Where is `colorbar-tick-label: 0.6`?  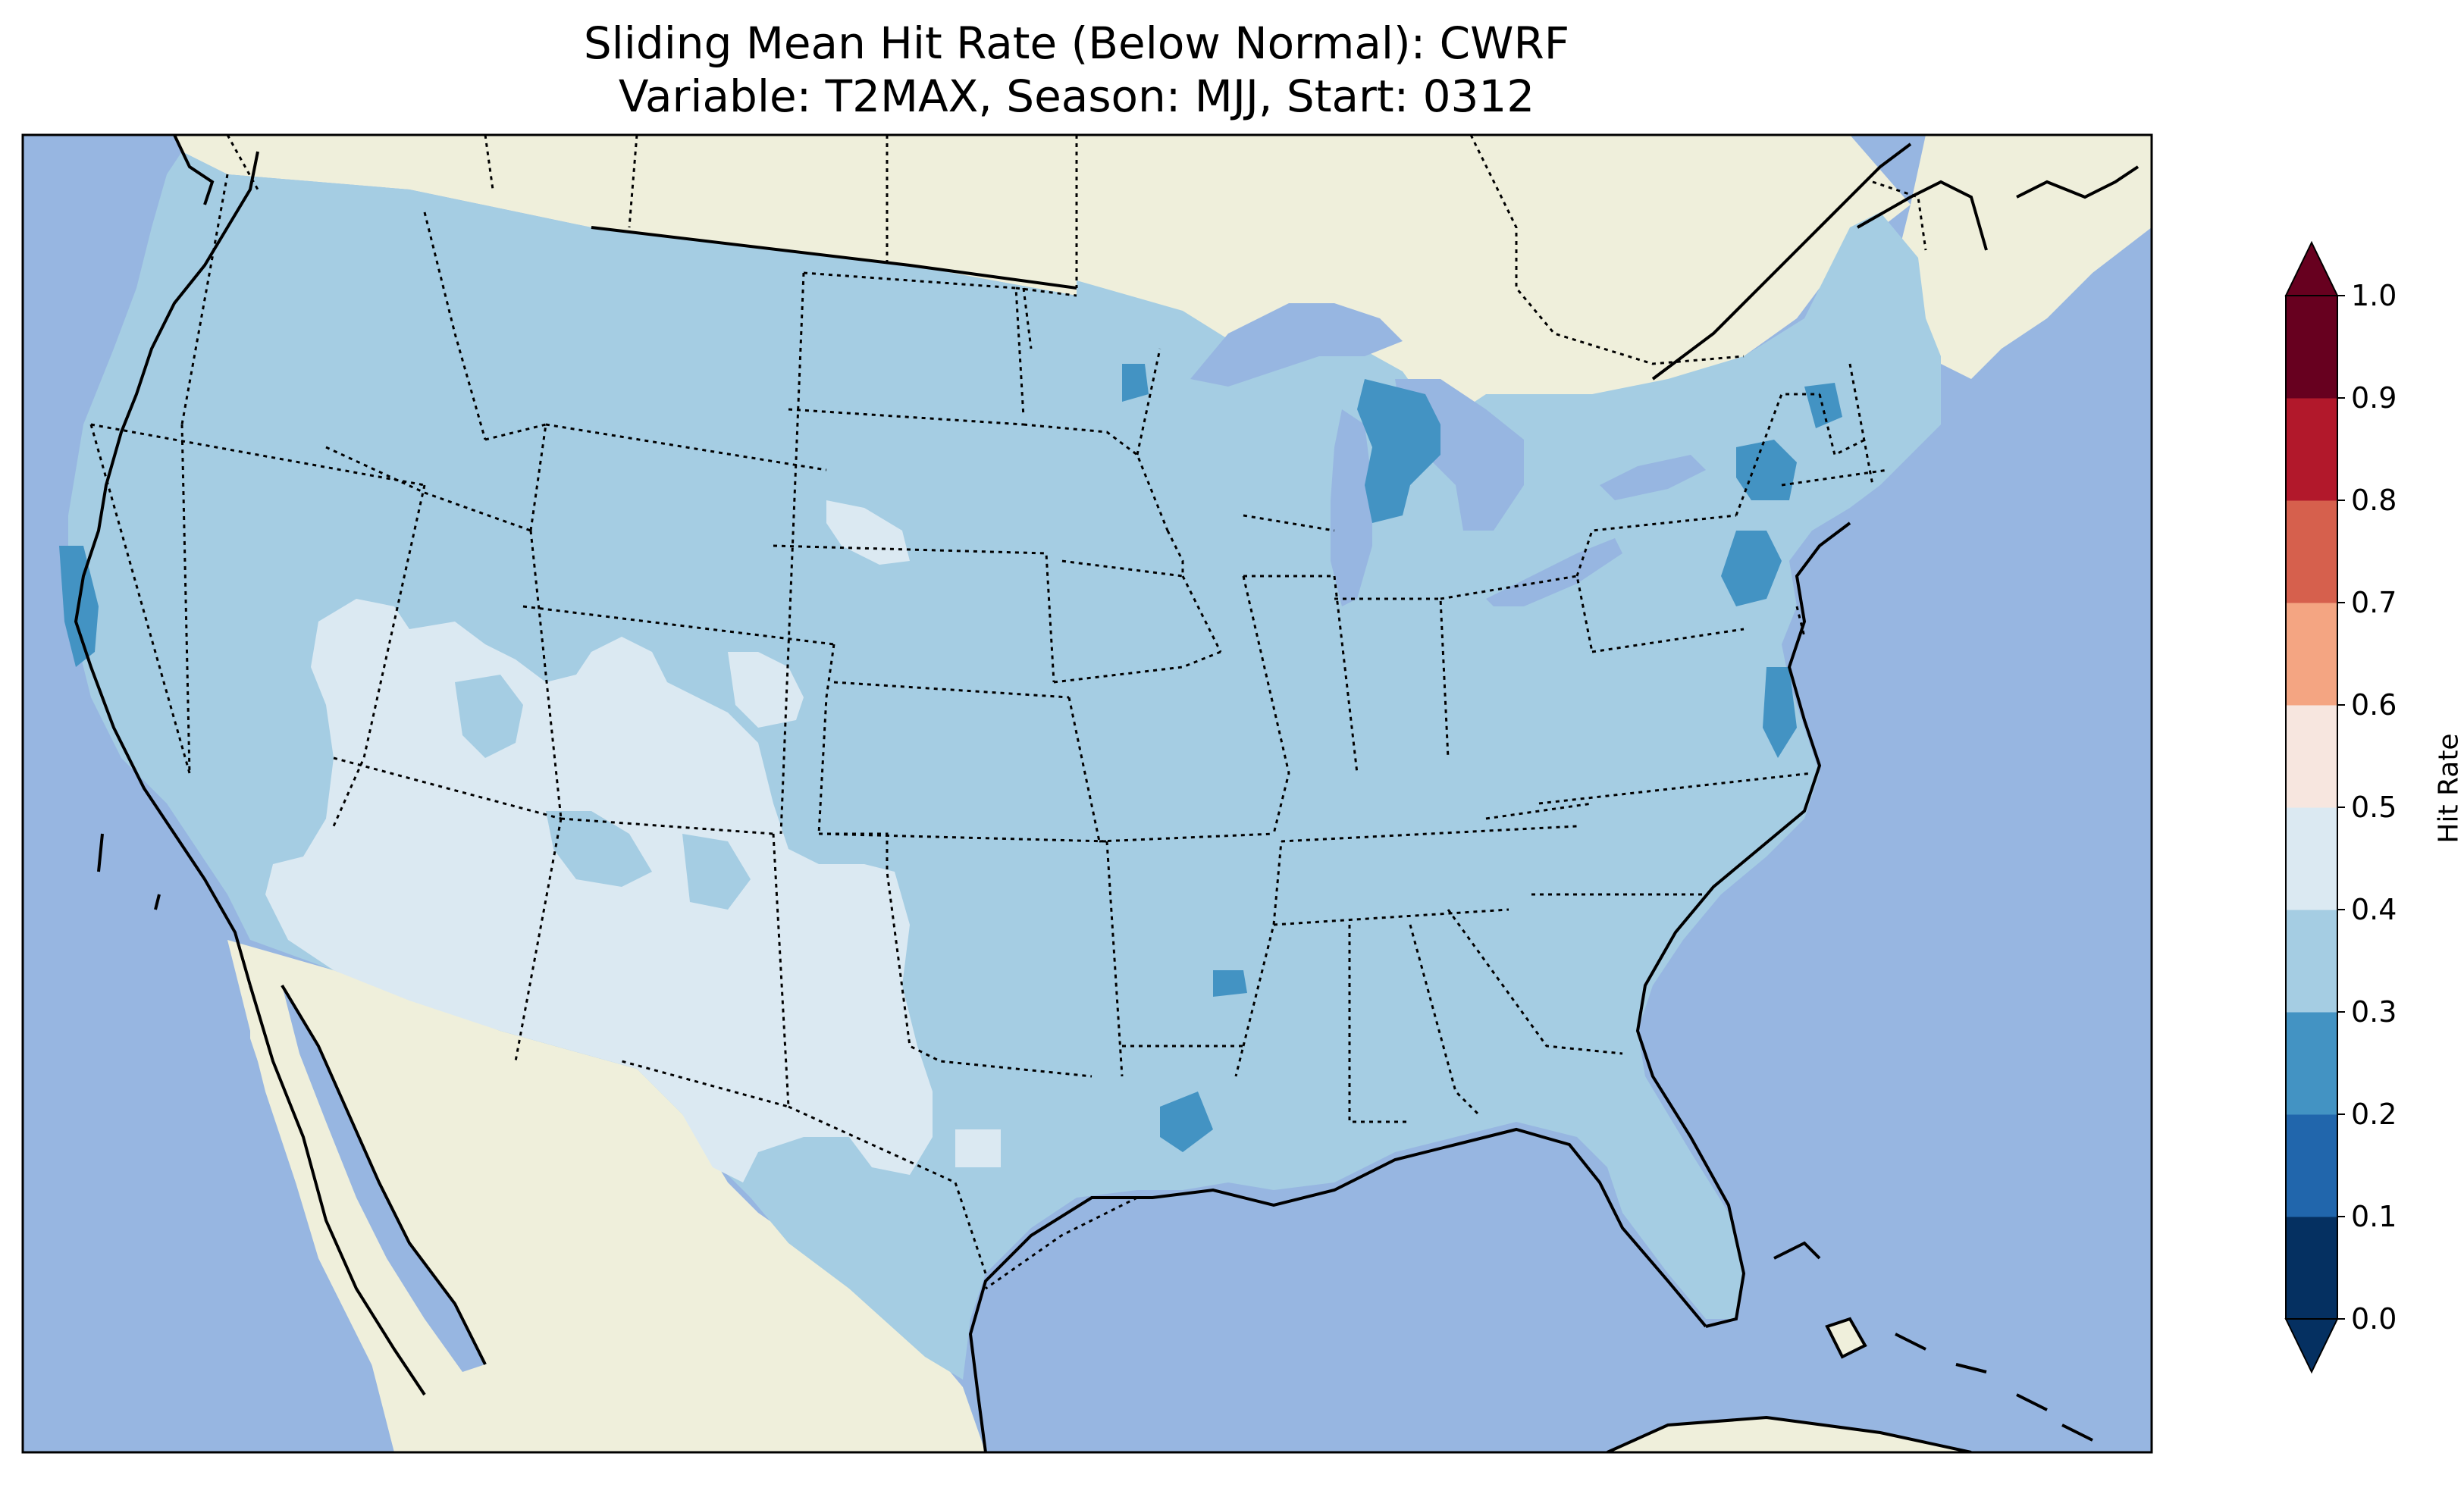 colorbar-tick-label: 0.6 is located at coordinates (2374, 705).